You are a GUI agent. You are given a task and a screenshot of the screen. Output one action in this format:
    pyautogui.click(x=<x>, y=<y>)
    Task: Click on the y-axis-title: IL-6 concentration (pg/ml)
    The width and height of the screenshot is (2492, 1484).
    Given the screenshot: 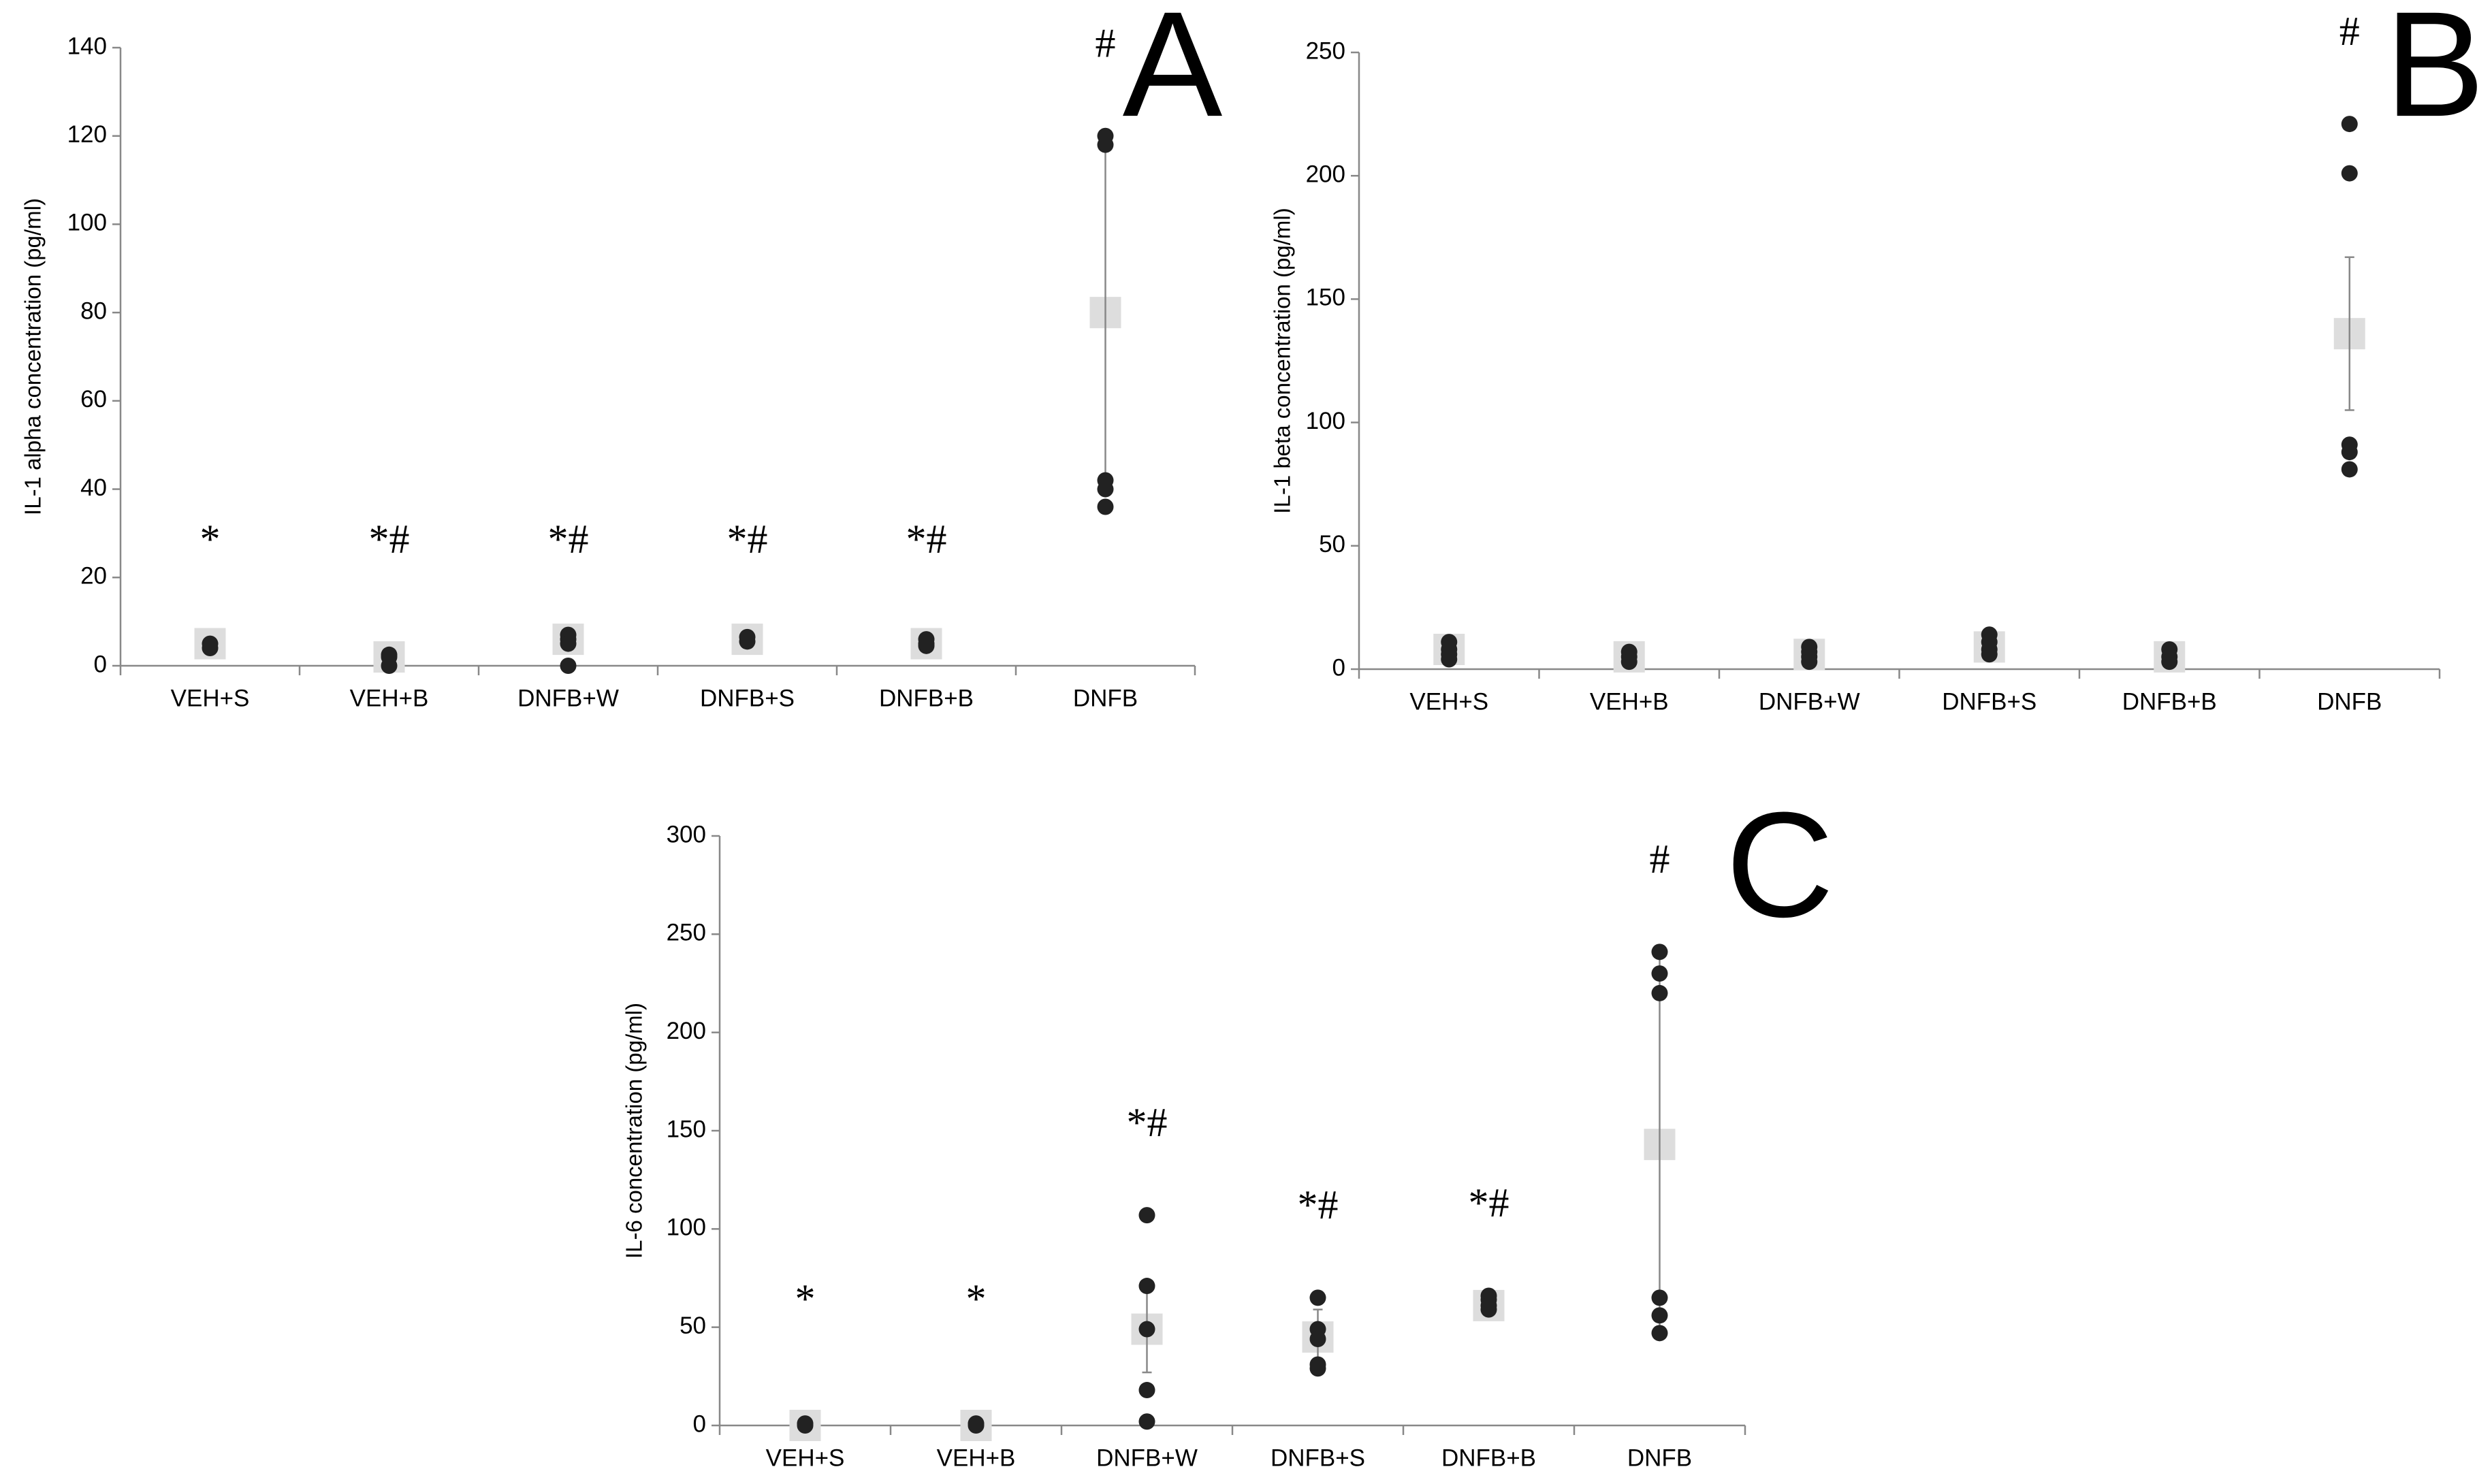 What is the action you would take?
    pyautogui.click(x=635, y=1131)
    